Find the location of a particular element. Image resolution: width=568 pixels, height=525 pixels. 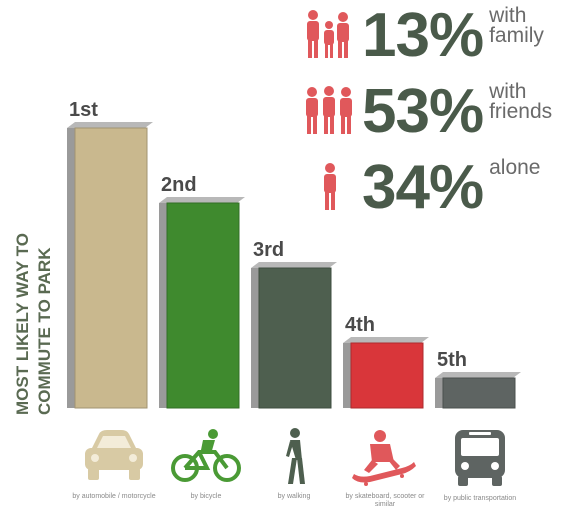

bus-icon is located at coordinates (480, 458).